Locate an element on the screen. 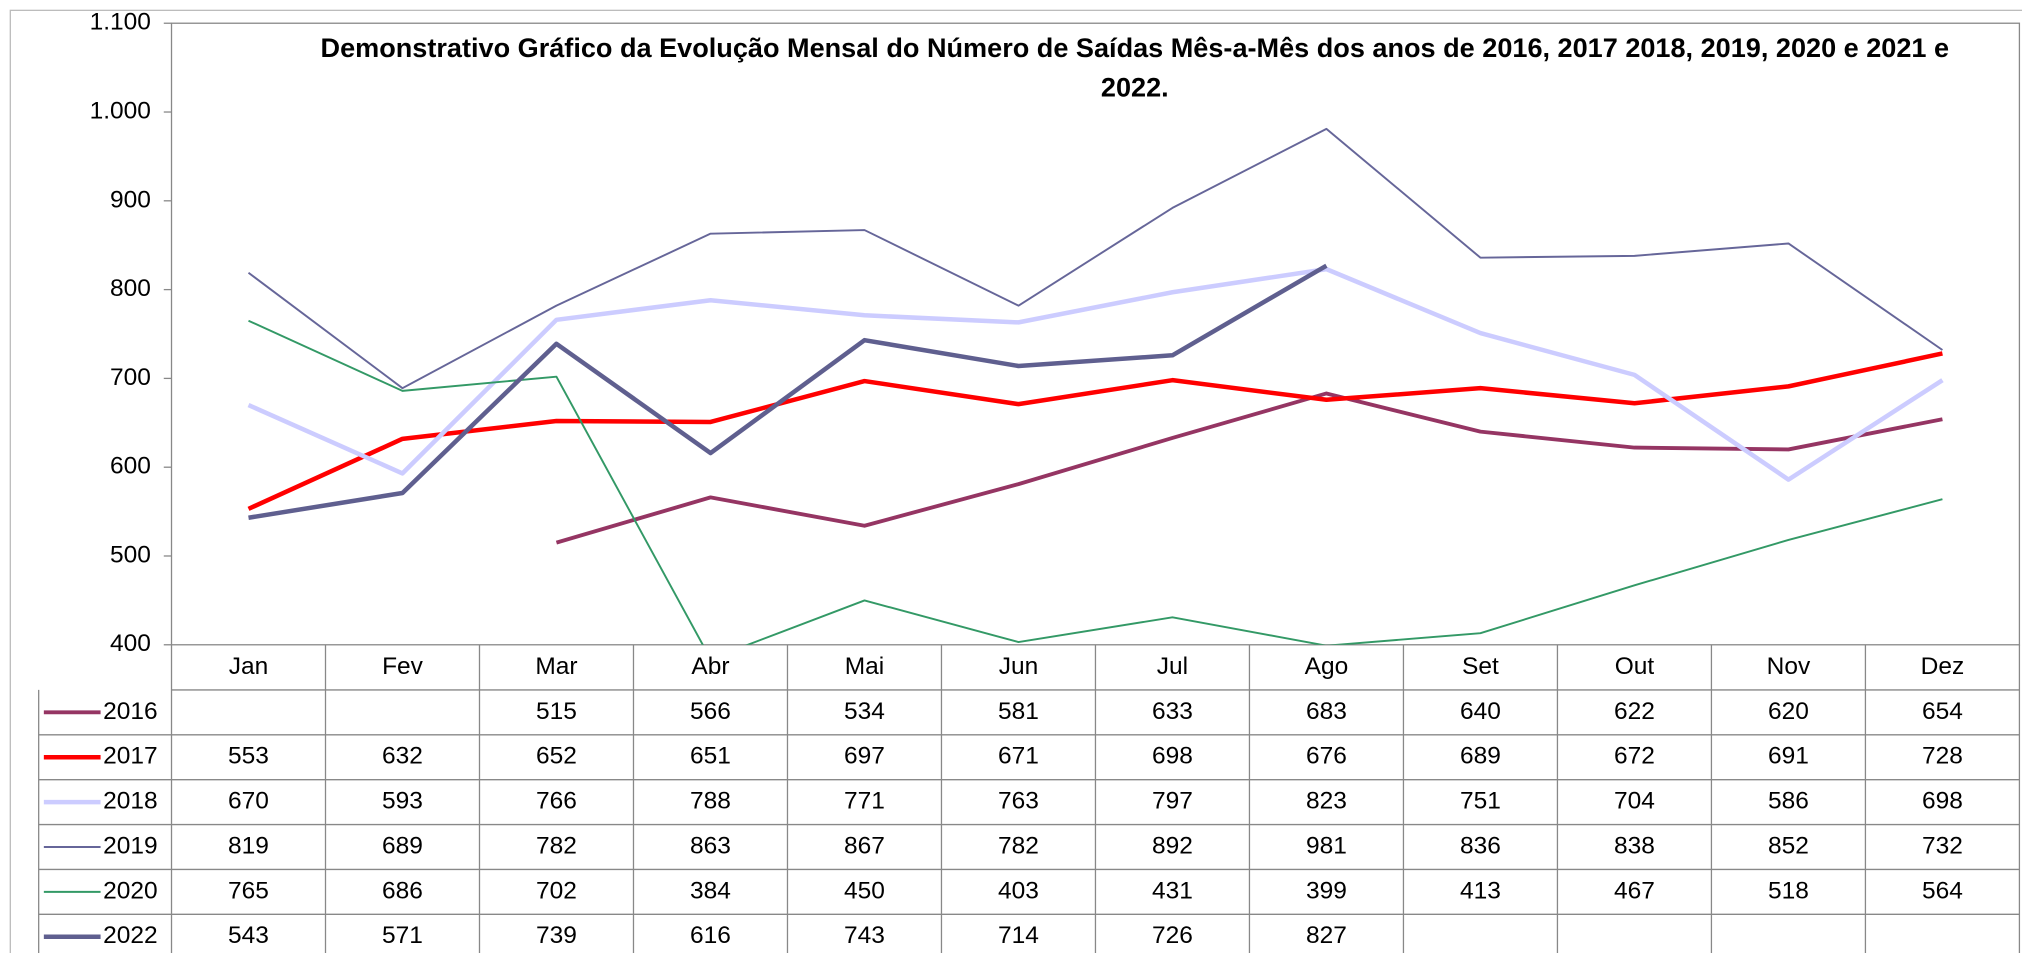 The width and height of the screenshot is (2022, 953). table-value: 714 is located at coordinates (1018, 935).